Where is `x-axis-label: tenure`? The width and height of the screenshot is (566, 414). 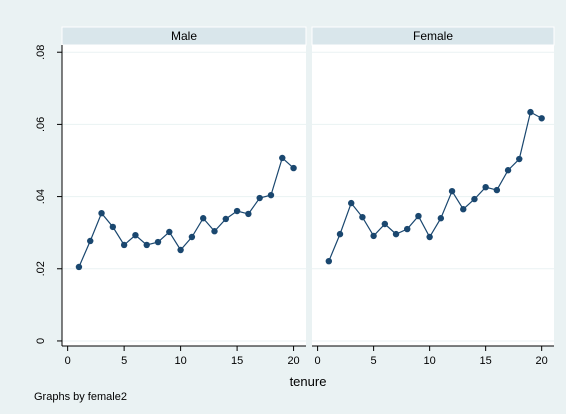 x-axis-label: tenure is located at coordinates (308, 381).